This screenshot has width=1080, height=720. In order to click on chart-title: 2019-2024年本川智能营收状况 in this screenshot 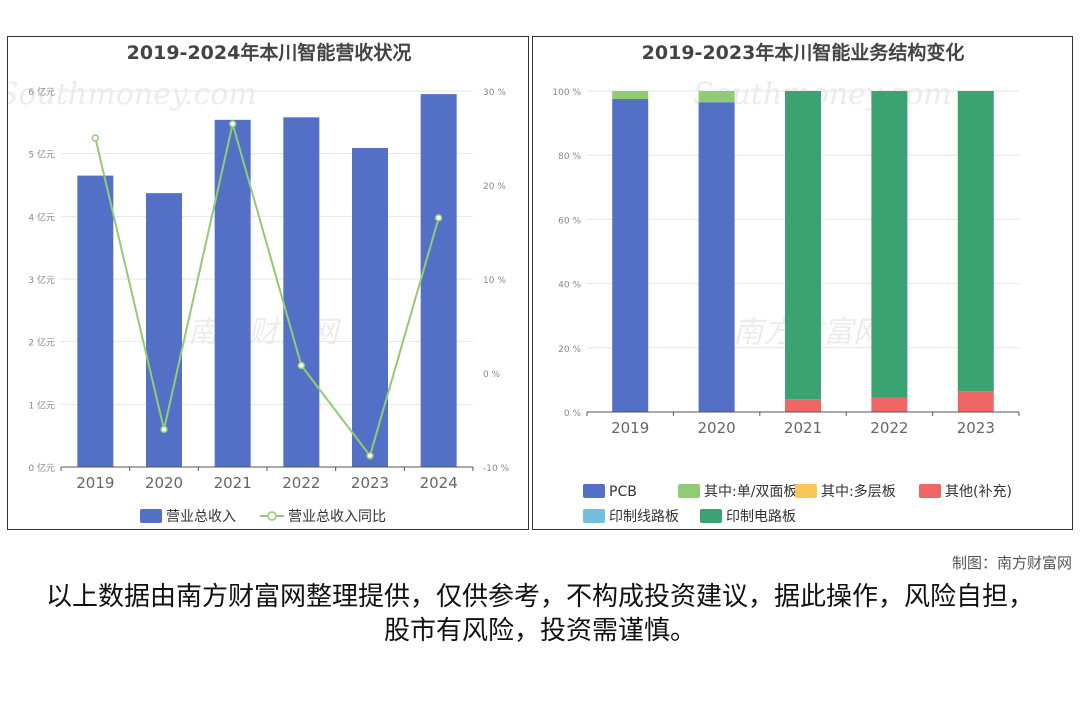, I will do `click(269, 52)`.